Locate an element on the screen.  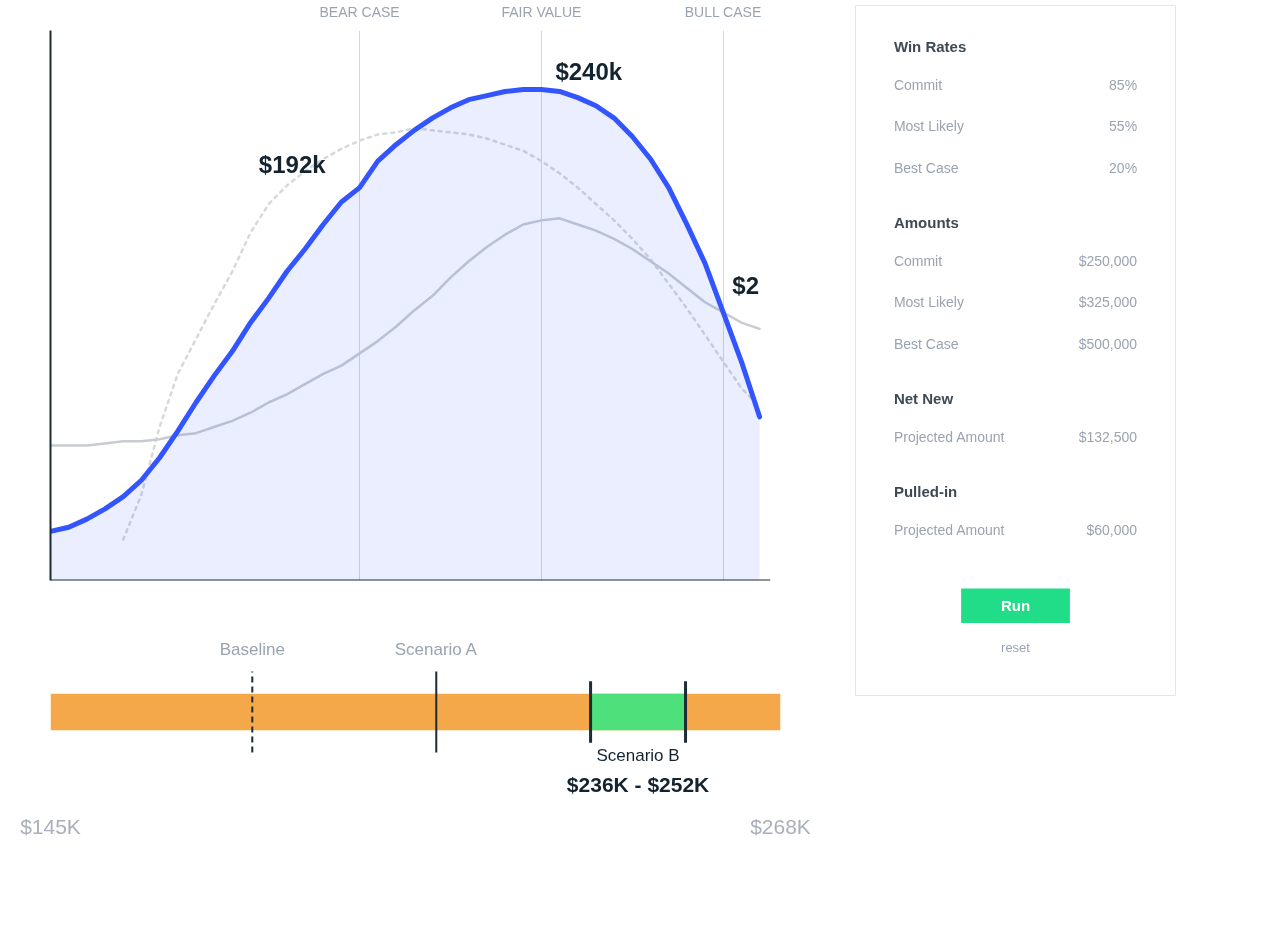
ref-line-label: Baseline is located at coordinates (252, 649).